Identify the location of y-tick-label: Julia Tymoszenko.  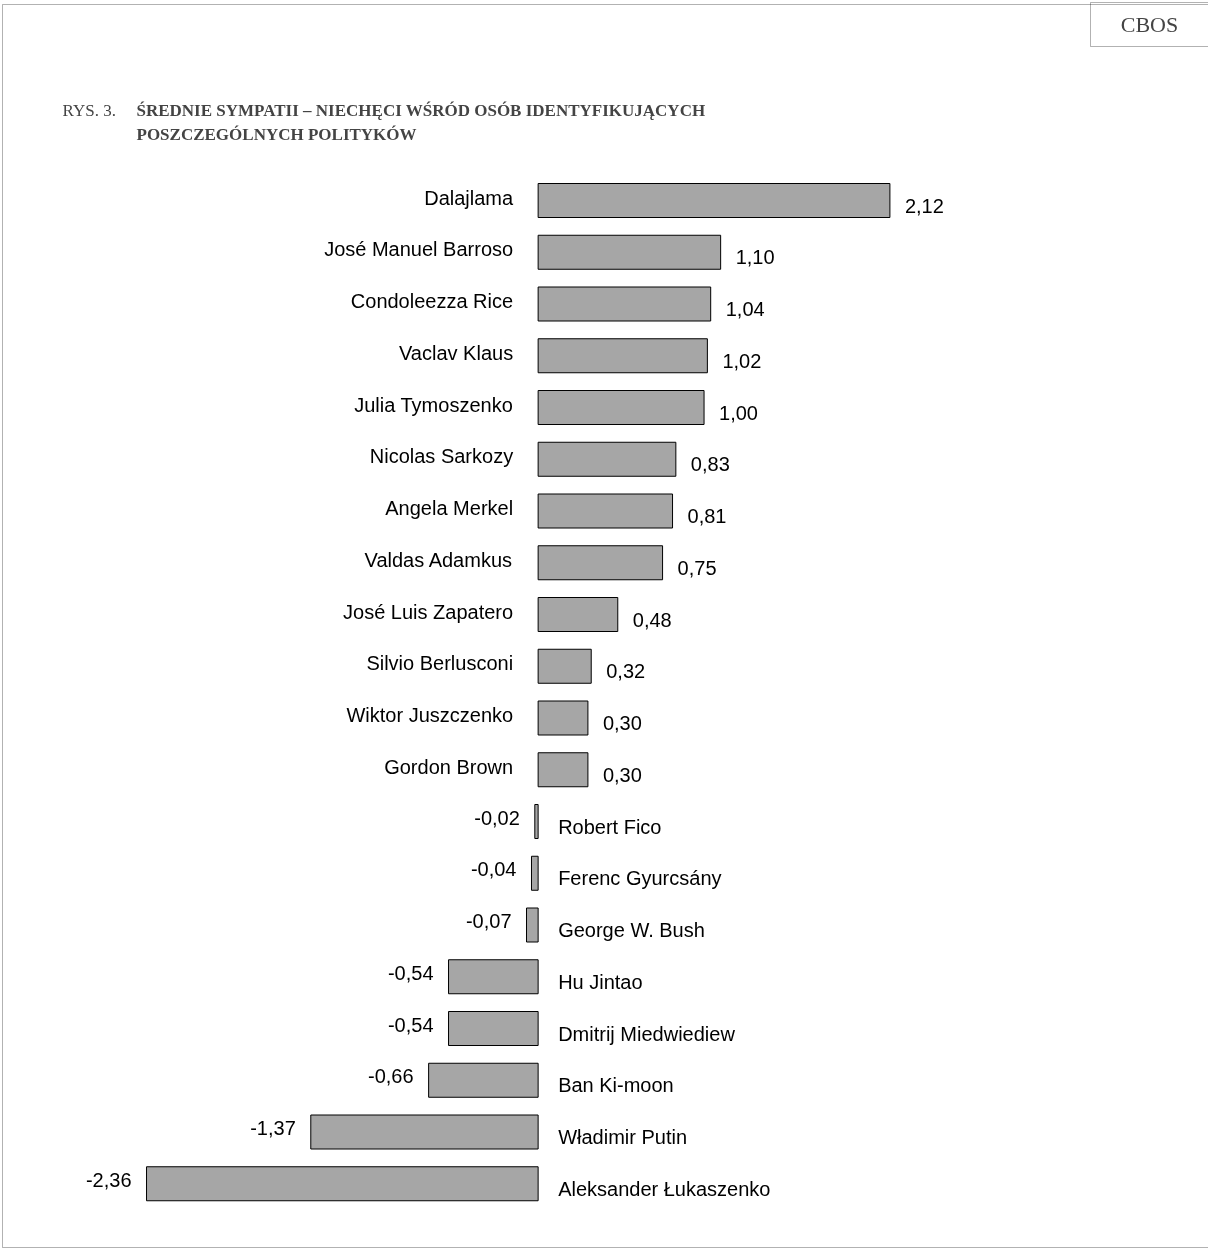
(433, 404).